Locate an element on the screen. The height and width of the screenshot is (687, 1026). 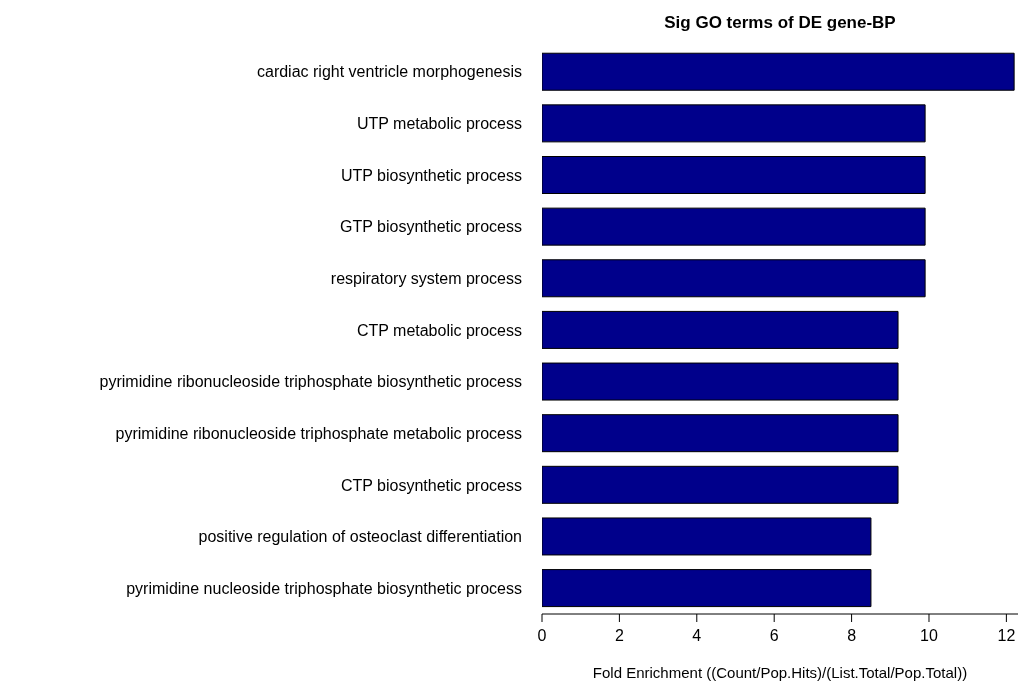
y-tick-label: pyrimidine ribonucleoside triphosphate metabolic process is located at coordinates (318, 433).